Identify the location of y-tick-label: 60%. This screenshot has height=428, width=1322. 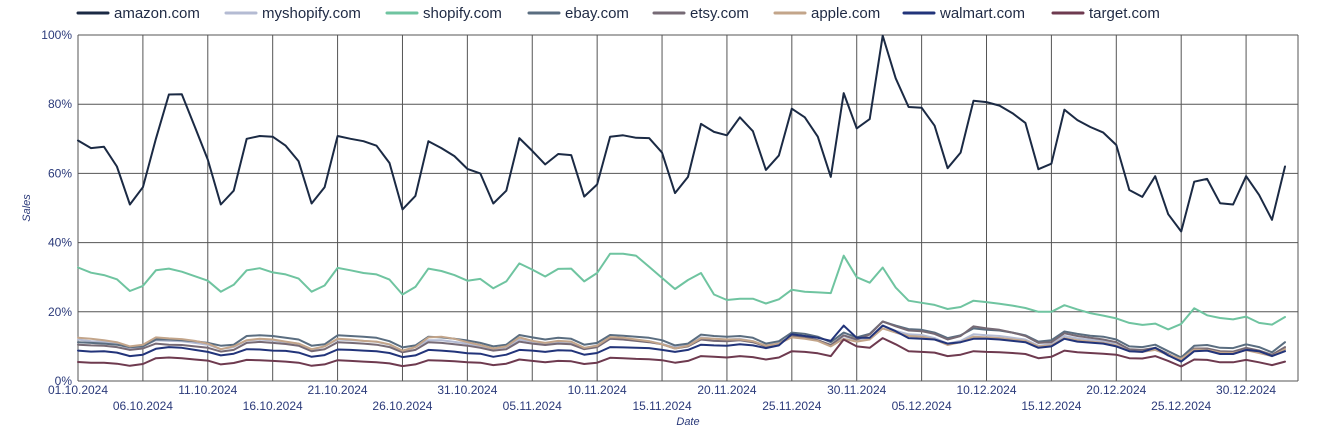
(60, 173).